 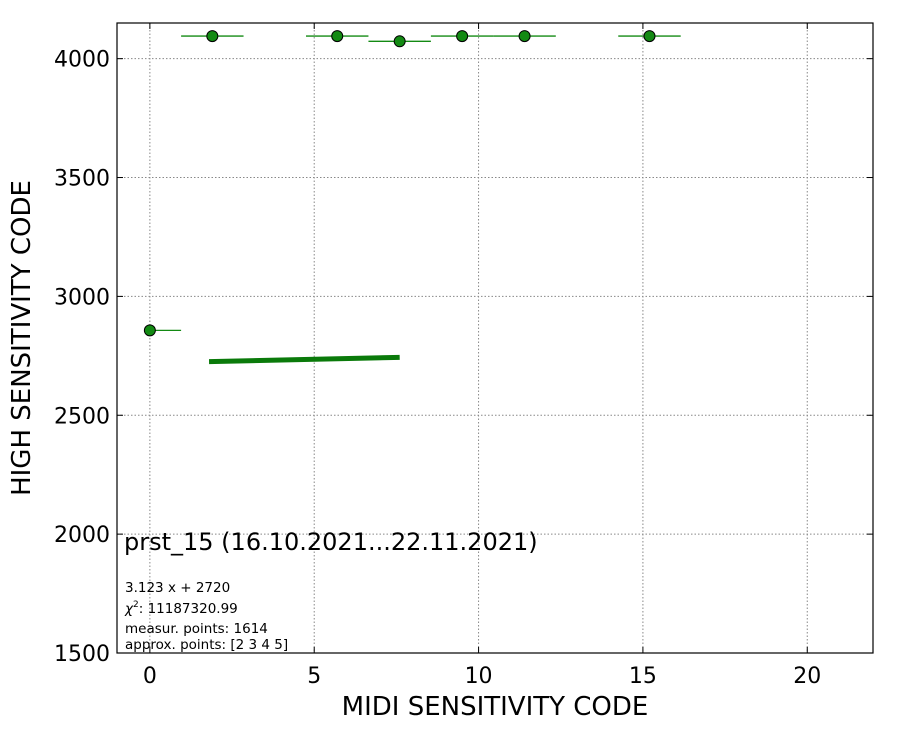 I want to click on x-tick-label: 0, so click(x=150, y=676).